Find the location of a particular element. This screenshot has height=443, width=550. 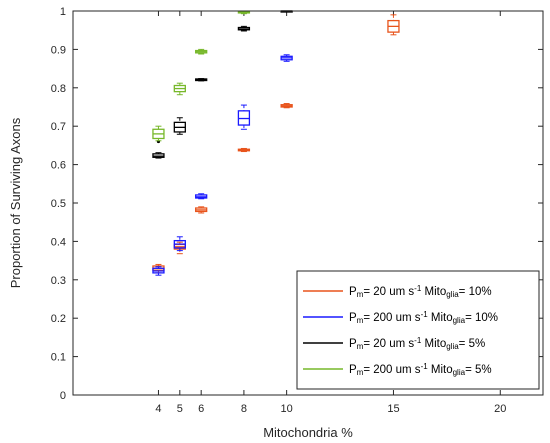

y-tick-label: 0.3 is located at coordinates (58, 281).